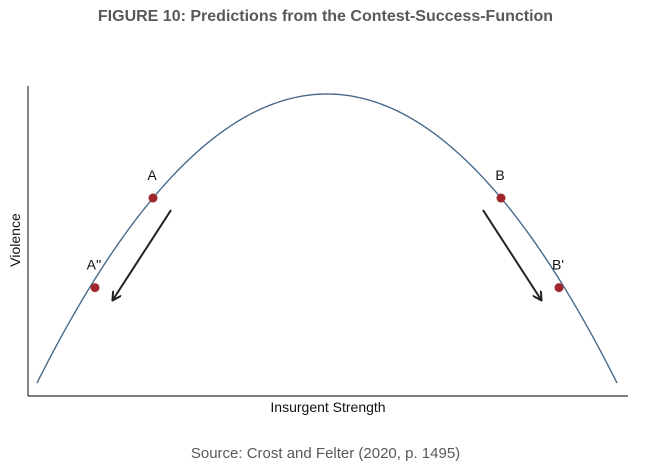 The width and height of the screenshot is (651, 475). Describe the element at coordinates (152, 175) in the screenshot. I see `point-label: A` at that location.